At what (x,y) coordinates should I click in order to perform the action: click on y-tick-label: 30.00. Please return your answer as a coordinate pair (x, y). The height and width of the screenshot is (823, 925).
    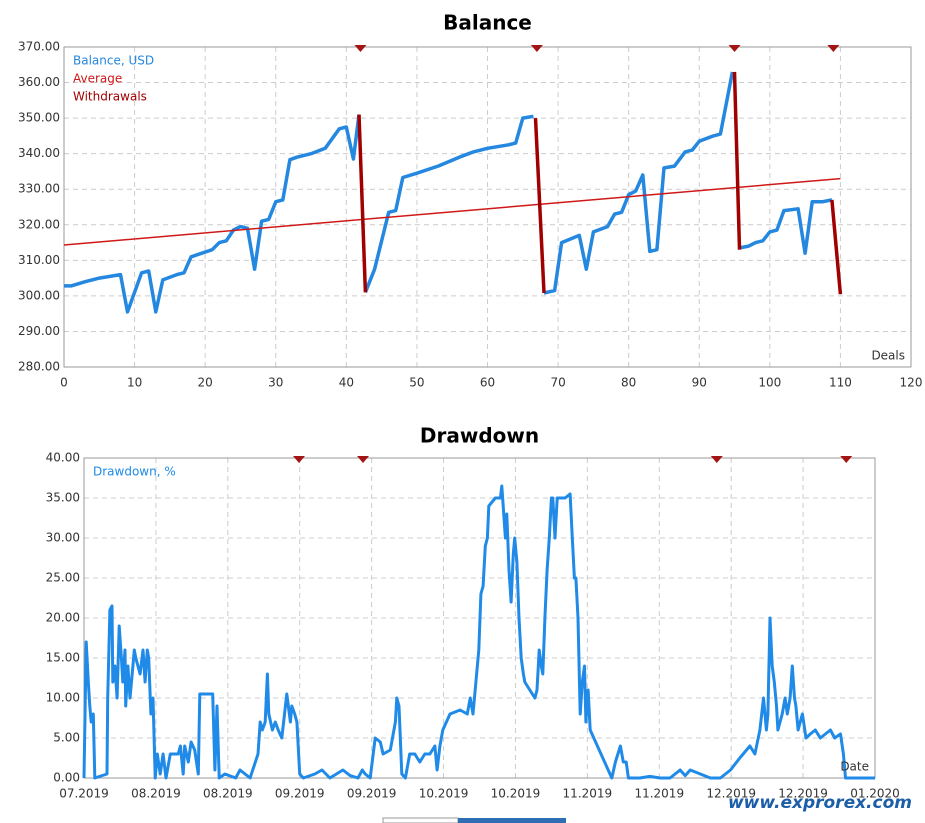
    Looking at the image, I should click on (63, 538).